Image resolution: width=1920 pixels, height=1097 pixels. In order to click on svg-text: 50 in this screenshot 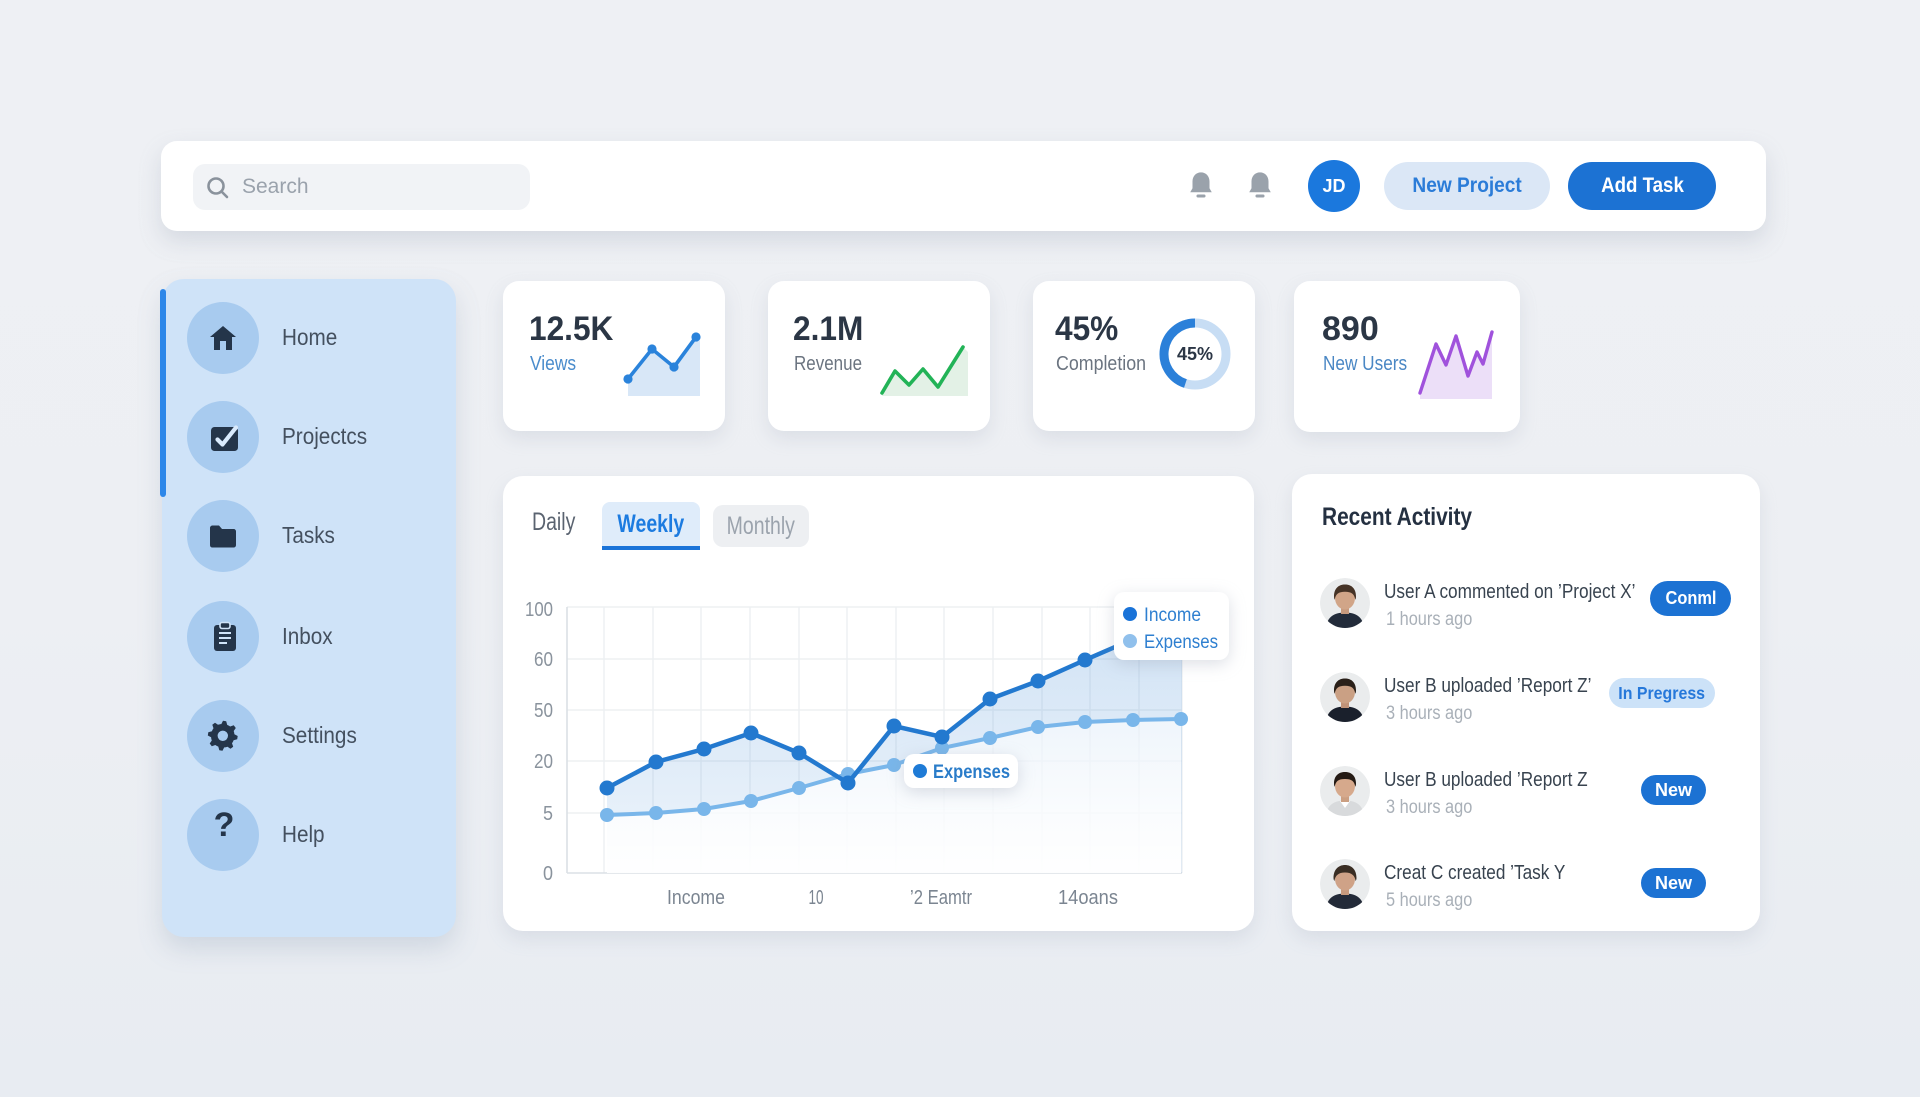, I will do `click(543, 711)`.